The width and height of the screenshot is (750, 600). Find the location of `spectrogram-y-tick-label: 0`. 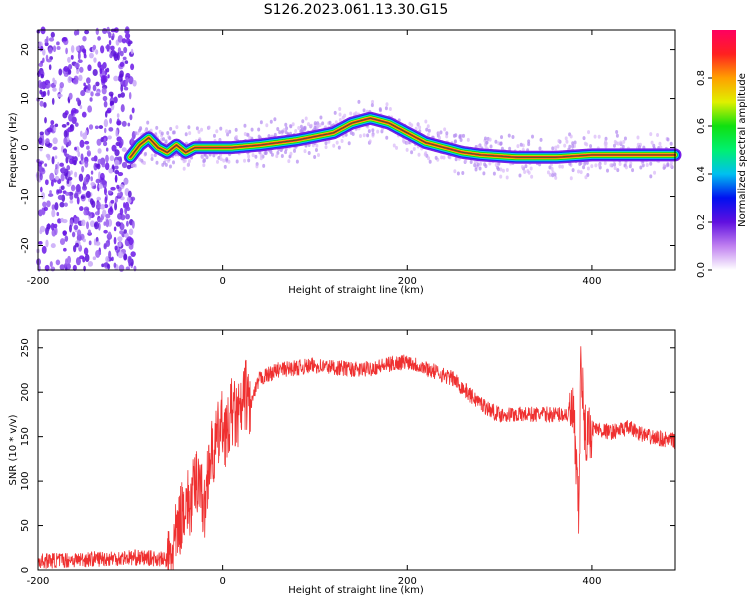

spectrogram-y-tick-label: 0 is located at coordinates (25, 147).